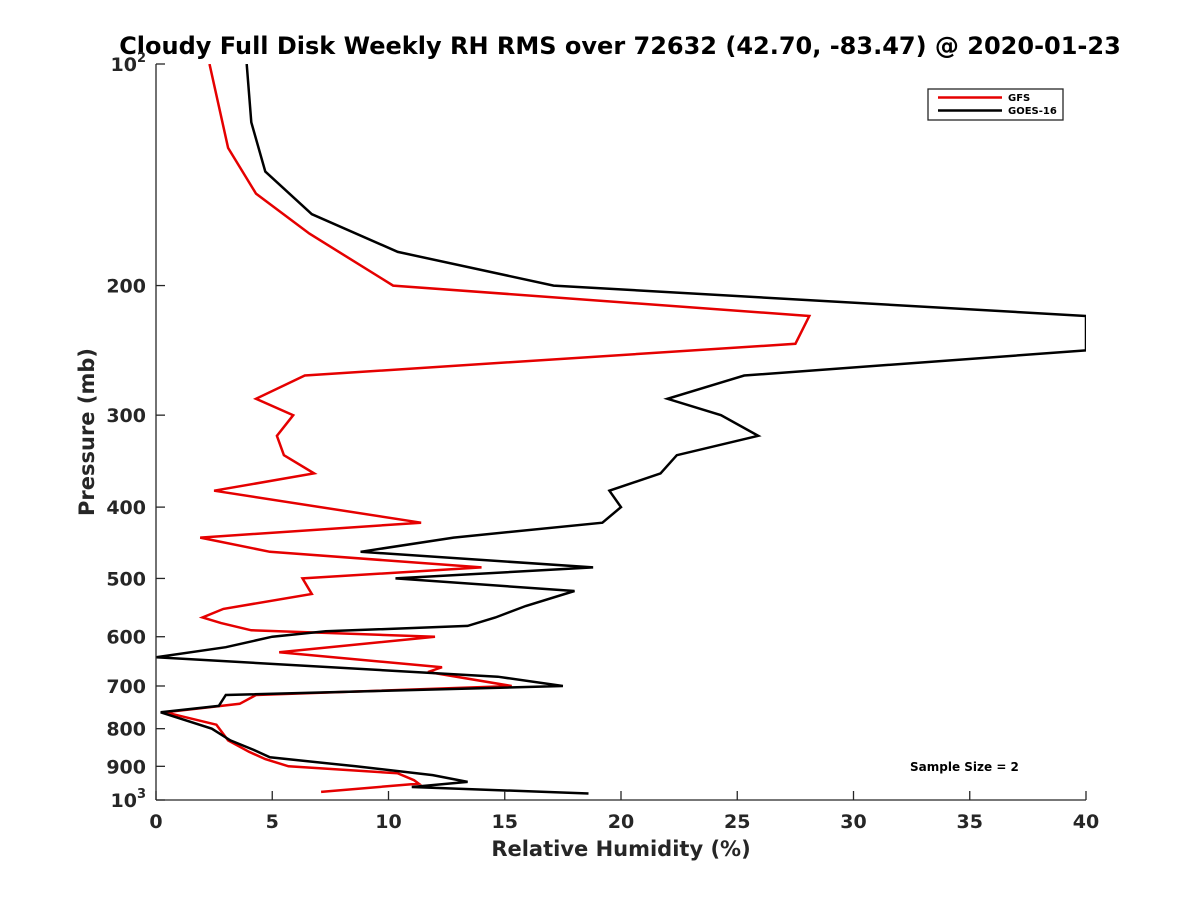 The image size is (1200, 900). What do you see at coordinates (126, 638) in the screenshot?
I see `y-tick-label: 600` at bounding box center [126, 638].